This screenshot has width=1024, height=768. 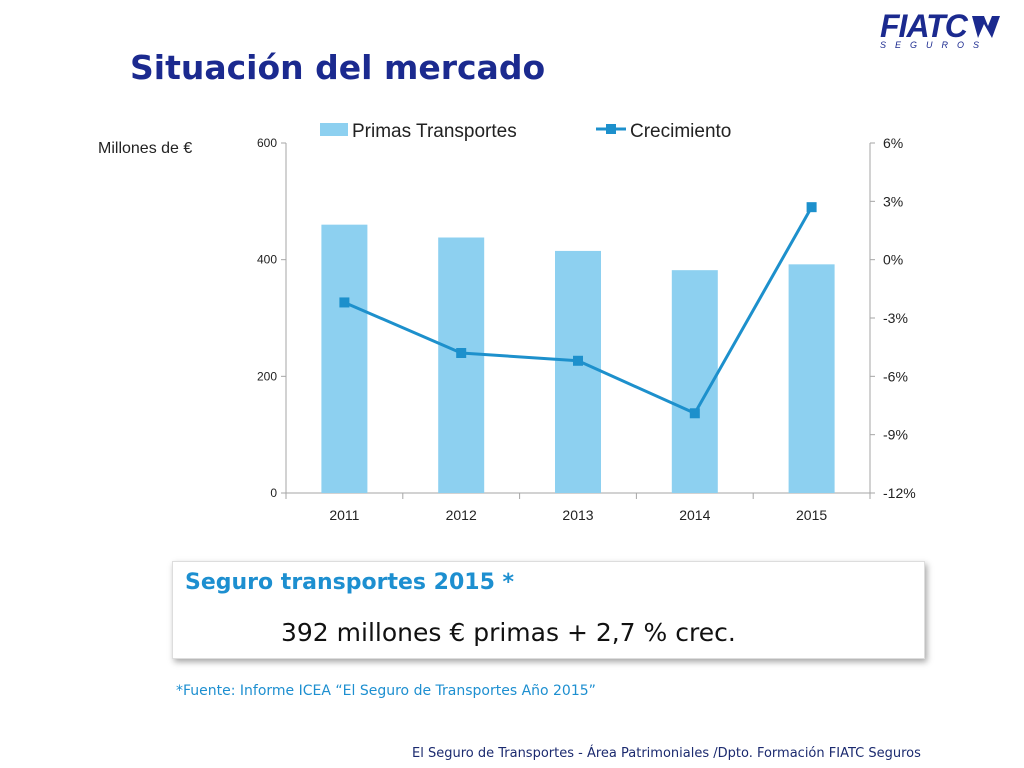 What do you see at coordinates (893, 260) in the screenshot?
I see `right-tick-label: 0%` at bounding box center [893, 260].